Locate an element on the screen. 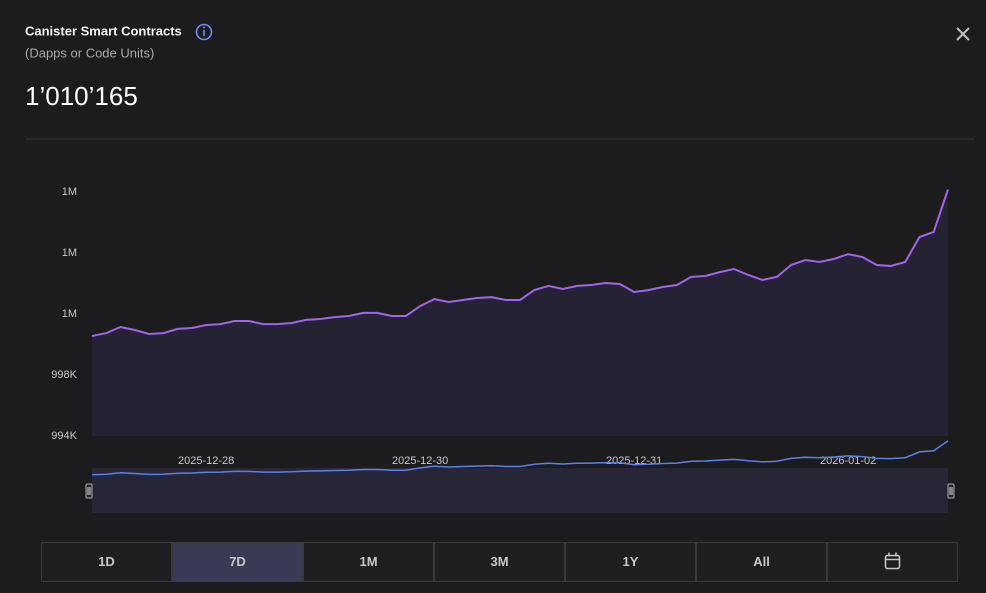  x-tick-label: 2026-01-02 is located at coordinates (848, 461).